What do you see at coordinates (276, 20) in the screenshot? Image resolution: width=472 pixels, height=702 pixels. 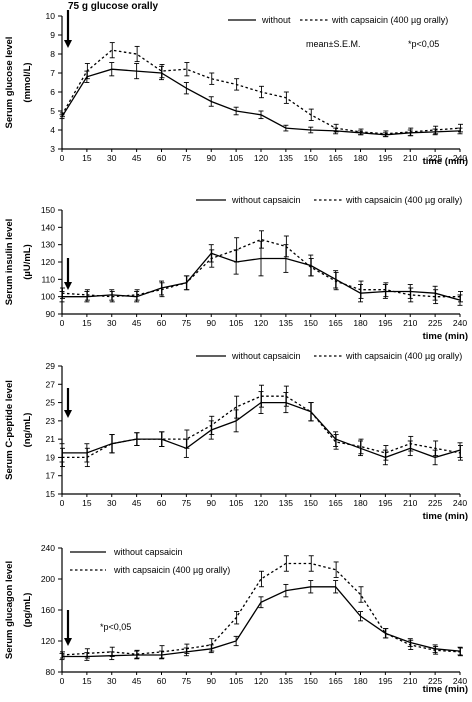 I see `legend-label: without` at bounding box center [276, 20].